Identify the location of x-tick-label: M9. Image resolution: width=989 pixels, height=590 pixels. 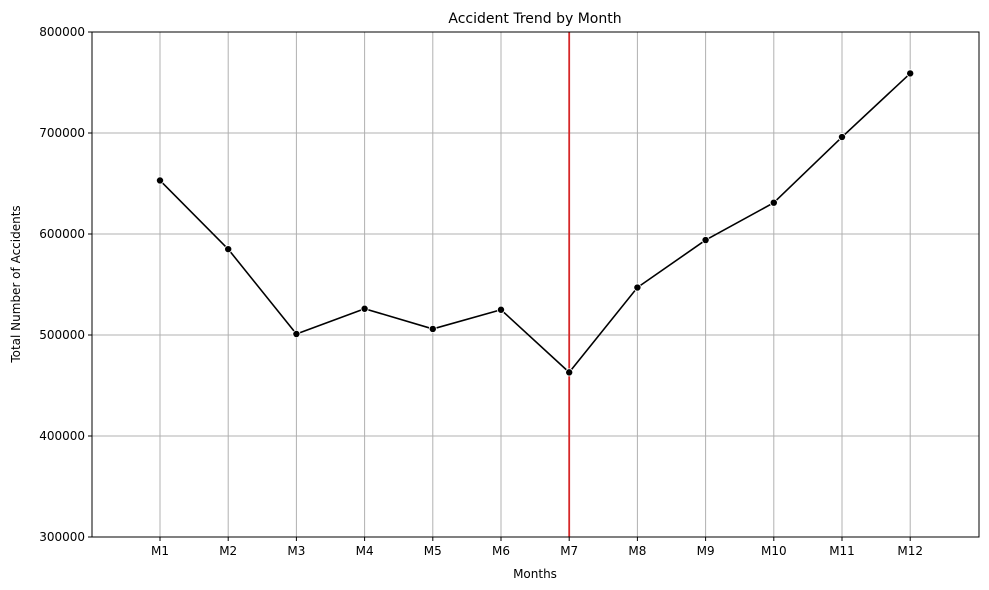
(706, 551).